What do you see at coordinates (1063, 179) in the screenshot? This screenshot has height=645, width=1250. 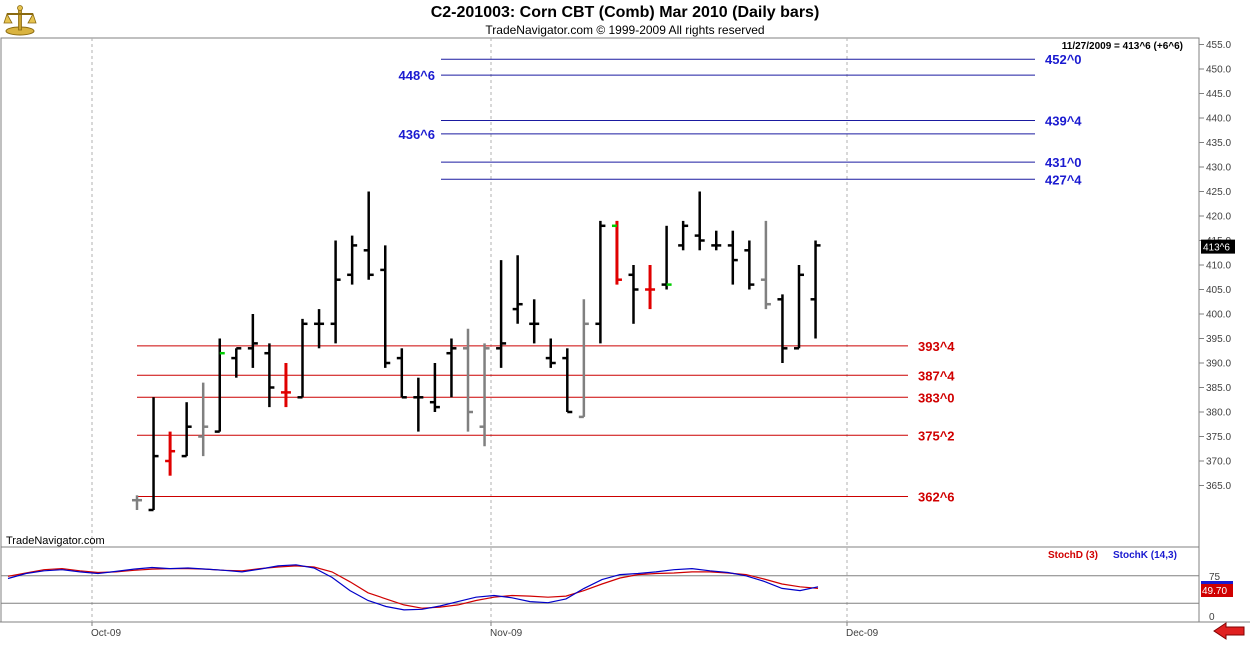 I see `resistance-label: 427^4` at bounding box center [1063, 179].